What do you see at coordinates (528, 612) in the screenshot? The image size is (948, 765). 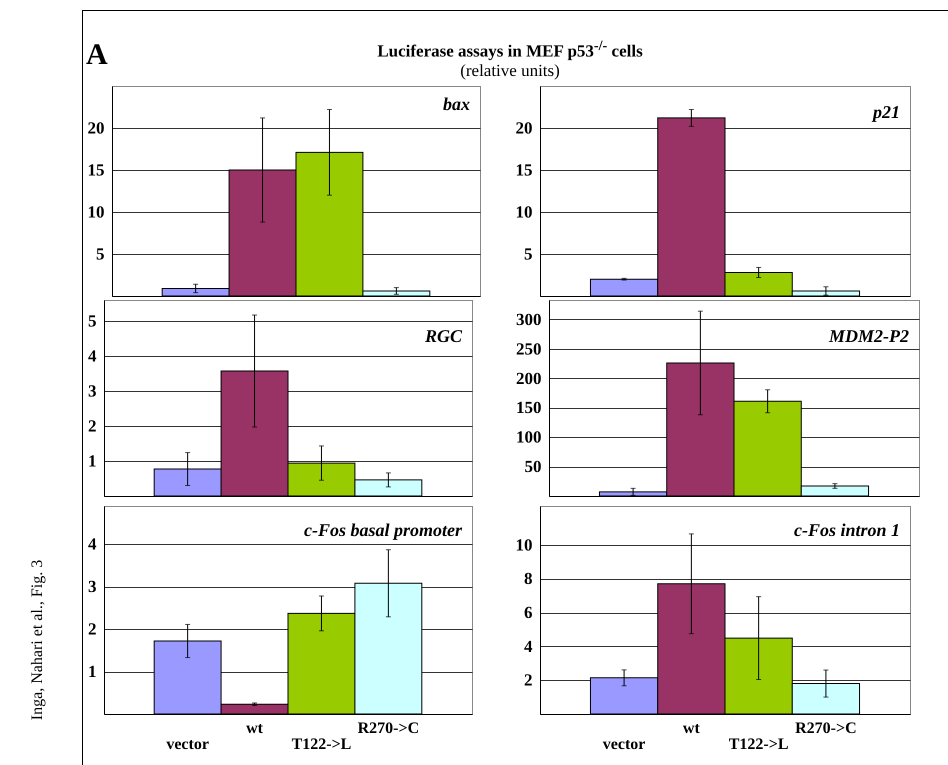 I see `y-tick-label: 6` at bounding box center [528, 612].